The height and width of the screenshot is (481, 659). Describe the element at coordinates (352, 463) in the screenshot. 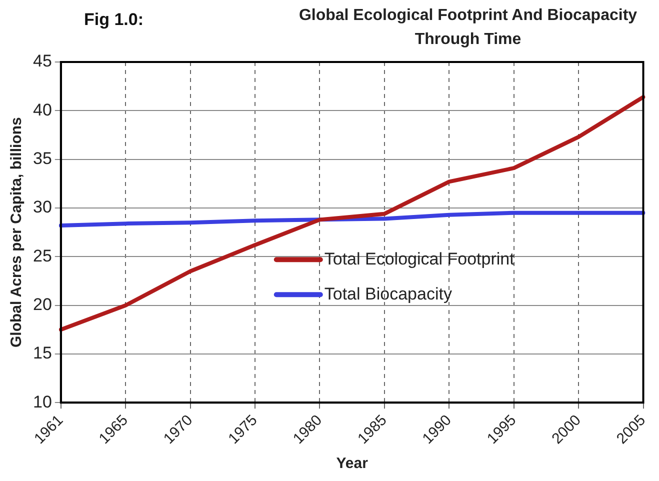

I see `x-axis-title: Year` at that location.